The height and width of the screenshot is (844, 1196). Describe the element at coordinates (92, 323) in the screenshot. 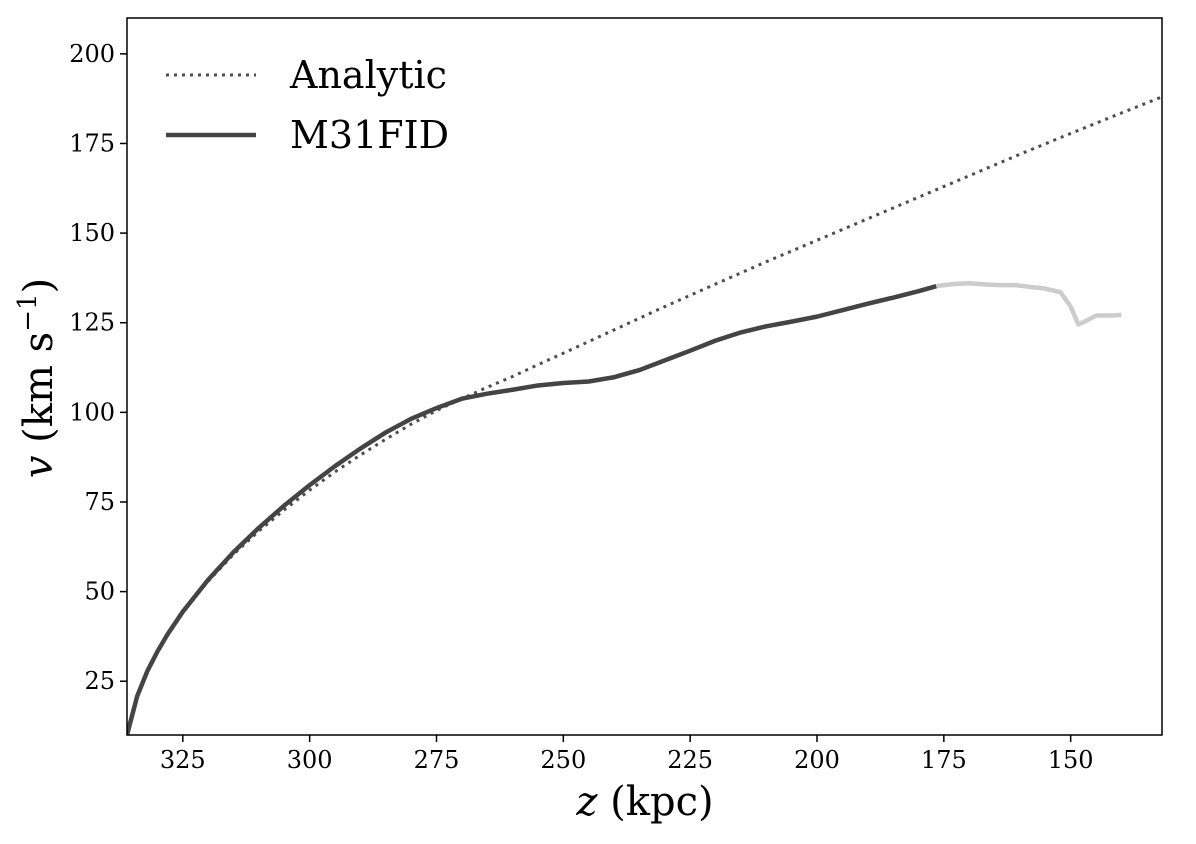

I see `y-tick-label: 125` at that location.